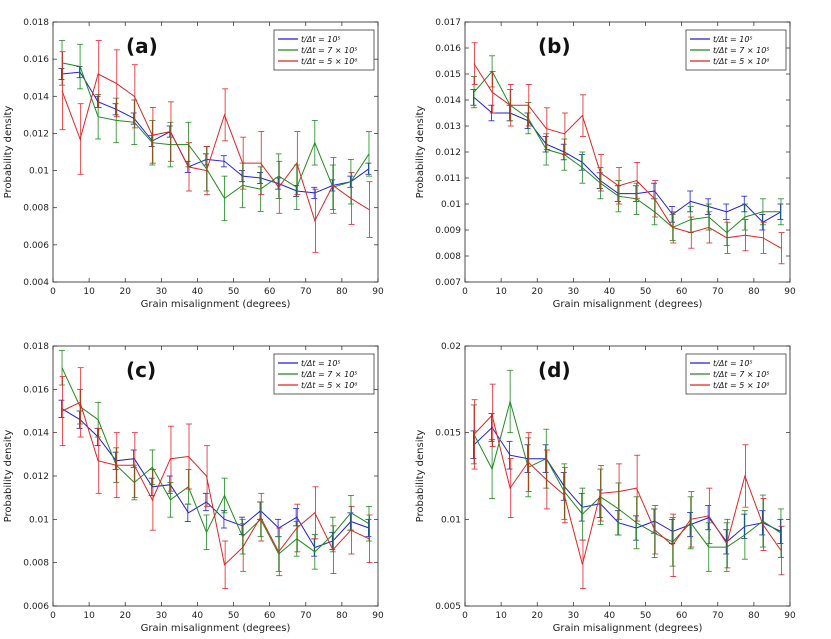 The image size is (831, 639). What do you see at coordinates (451, 347) in the screenshot?
I see `y-tick-label: 0.02` at bounding box center [451, 347].